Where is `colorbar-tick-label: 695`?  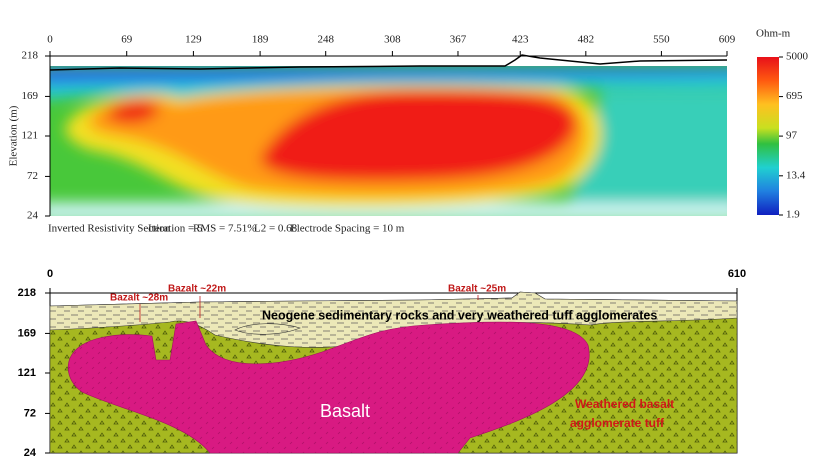 colorbar-tick-label: 695 is located at coordinates (794, 96).